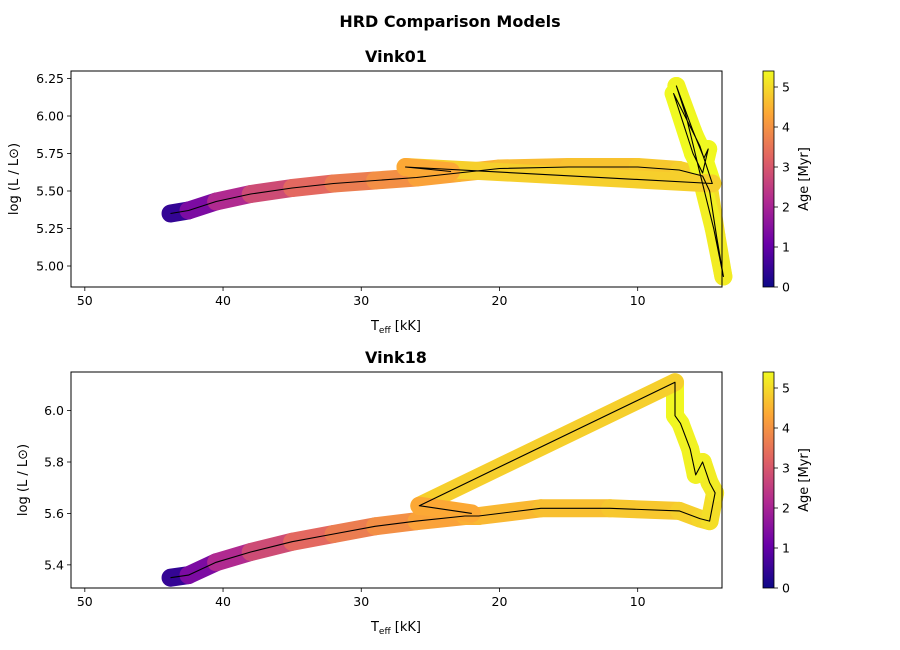  I want to click on panel-title: Vink01, so click(396, 56).